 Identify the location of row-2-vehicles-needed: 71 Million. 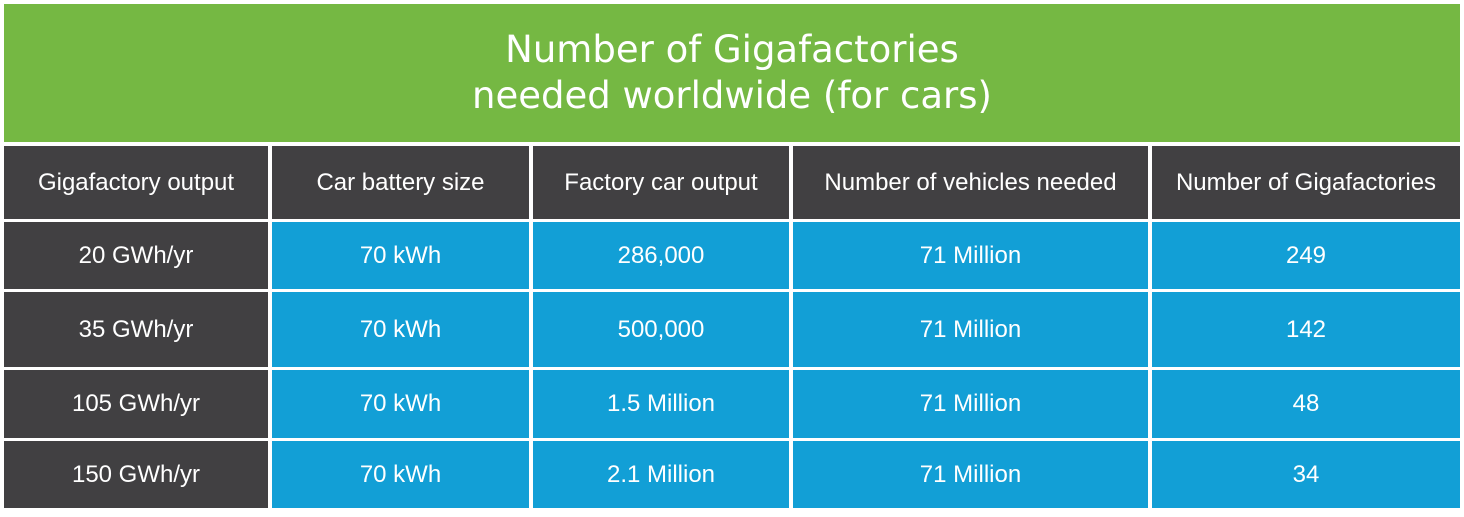
(970, 329).